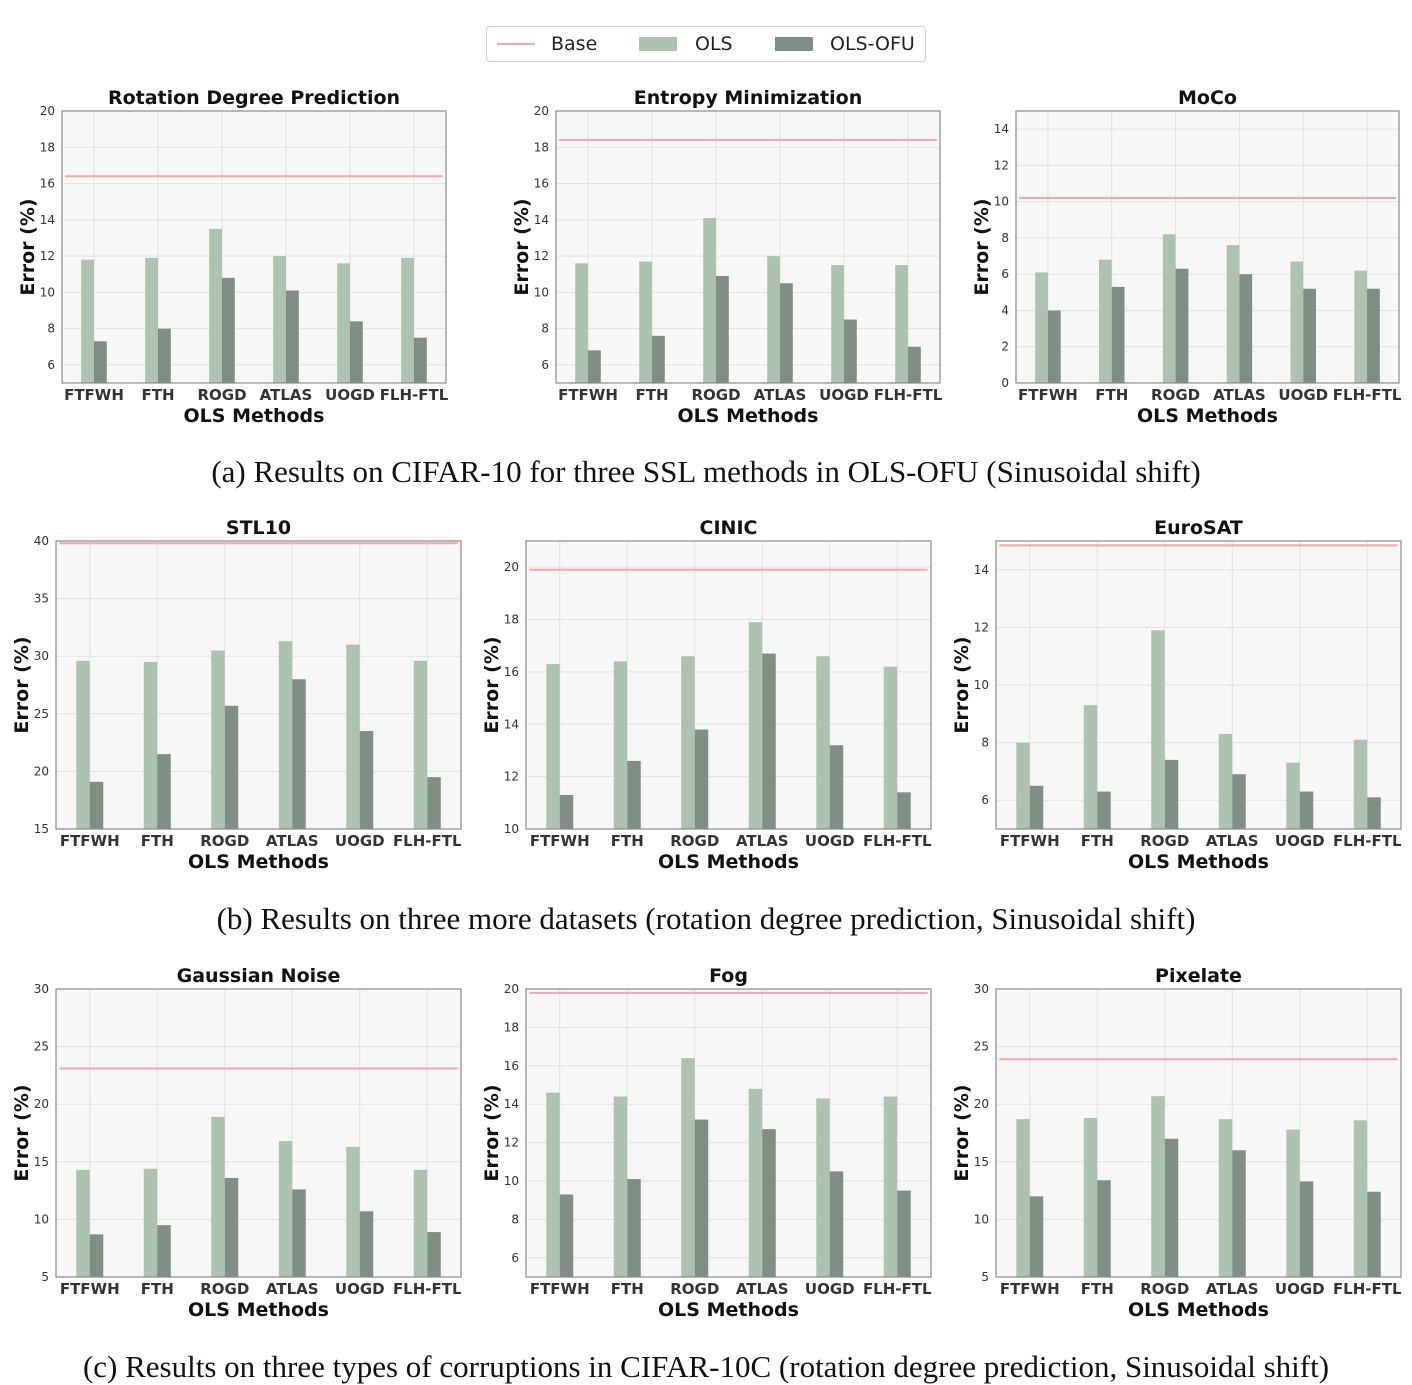 This screenshot has width=1412, height=1385. Describe the element at coordinates (728, 976) in the screenshot. I see `chart-title: Fog` at that location.